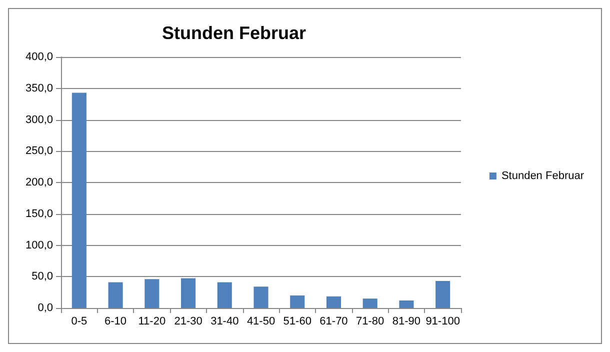 The width and height of the screenshot is (610, 352). Describe the element at coordinates (406, 322) in the screenshot. I see `x-tick-label: 81-90` at that location.